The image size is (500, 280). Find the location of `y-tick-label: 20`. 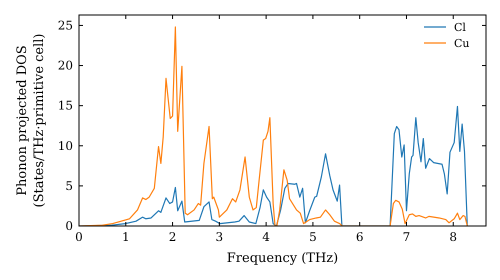

y-tick-label: 20 is located at coordinates (65, 65).